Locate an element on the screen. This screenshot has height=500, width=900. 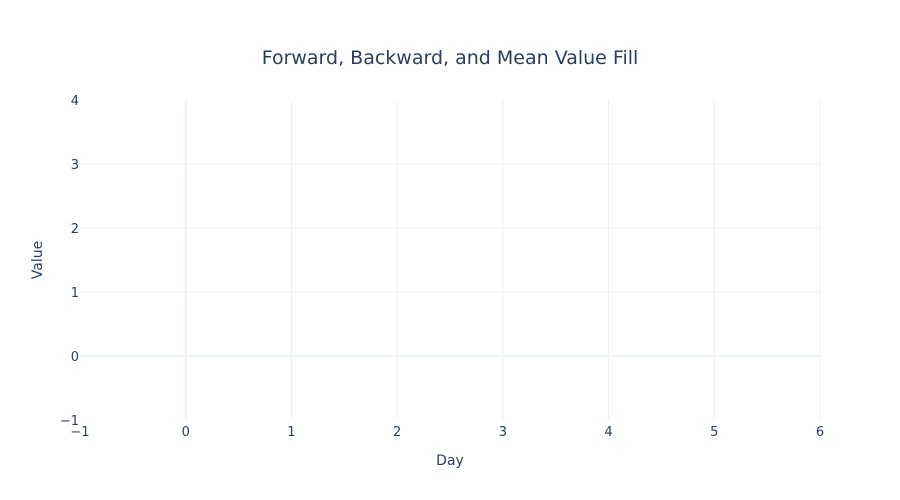
y-tick-label: −1 is located at coordinates (69, 421).